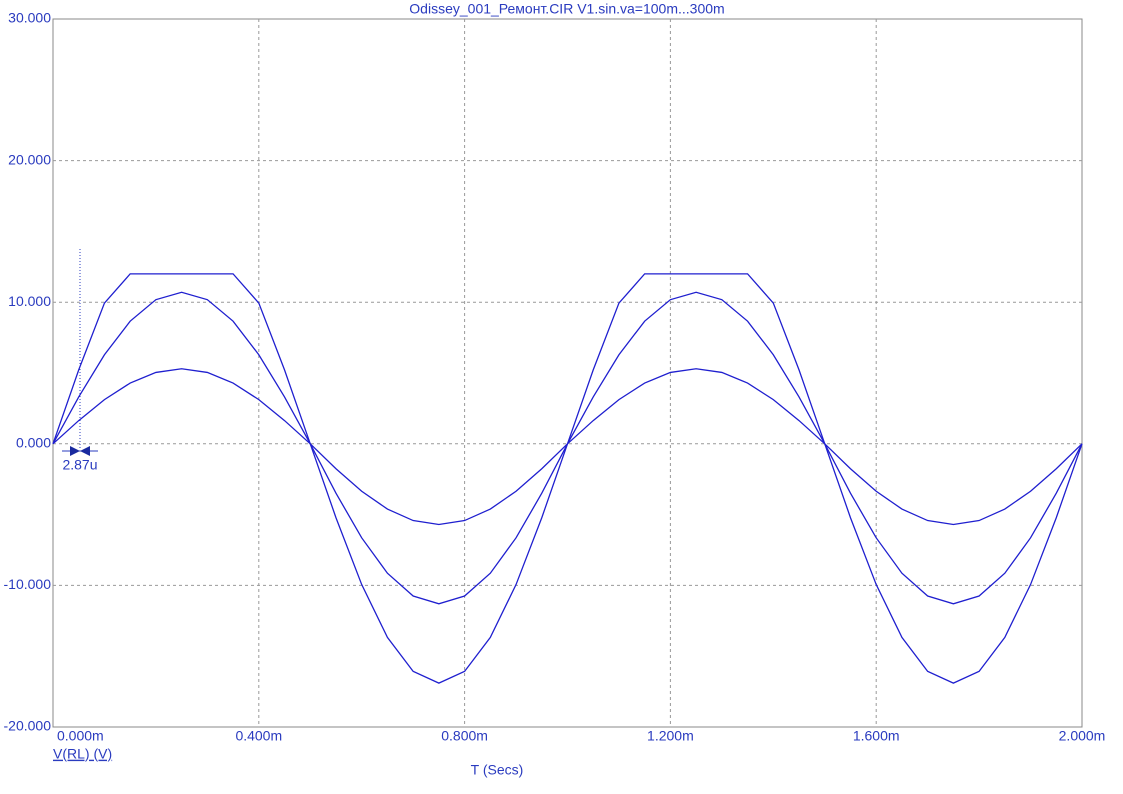  What do you see at coordinates (29, 18) in the screenshot?
I see `y-tick-label: 30.000` at bounding box center [29, 18].